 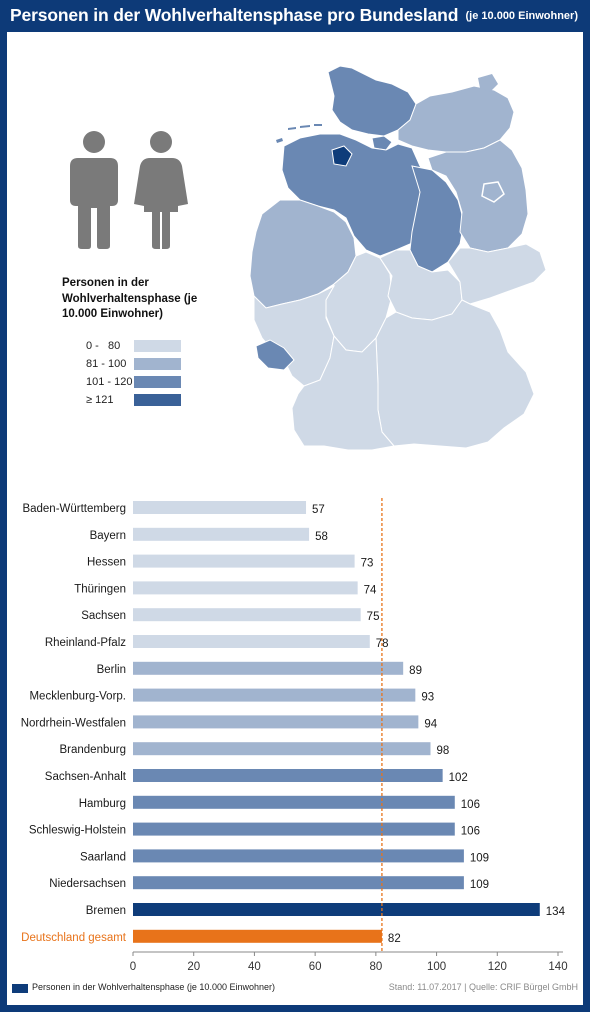 I want to click on x-tick-label: 100, so click(x=436, y=967).